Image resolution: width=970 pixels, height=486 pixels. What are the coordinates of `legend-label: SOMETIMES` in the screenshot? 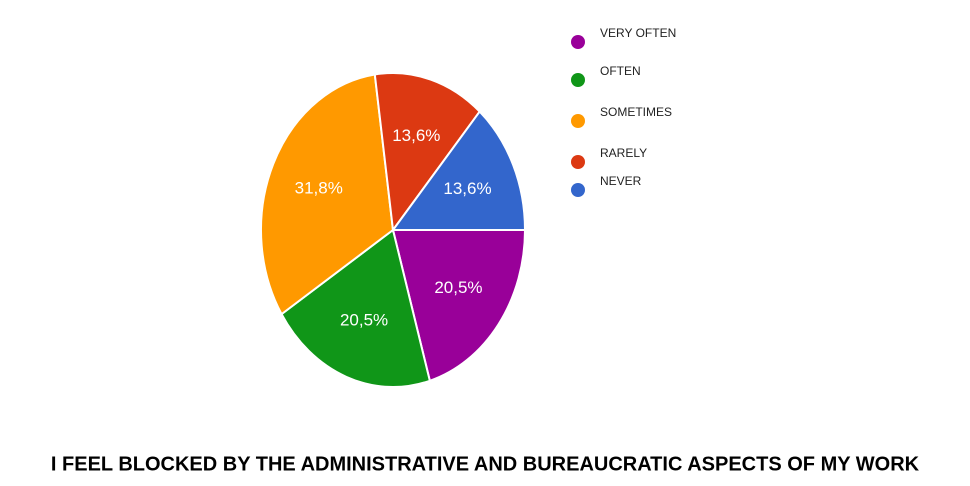 It's located at (636, 112).